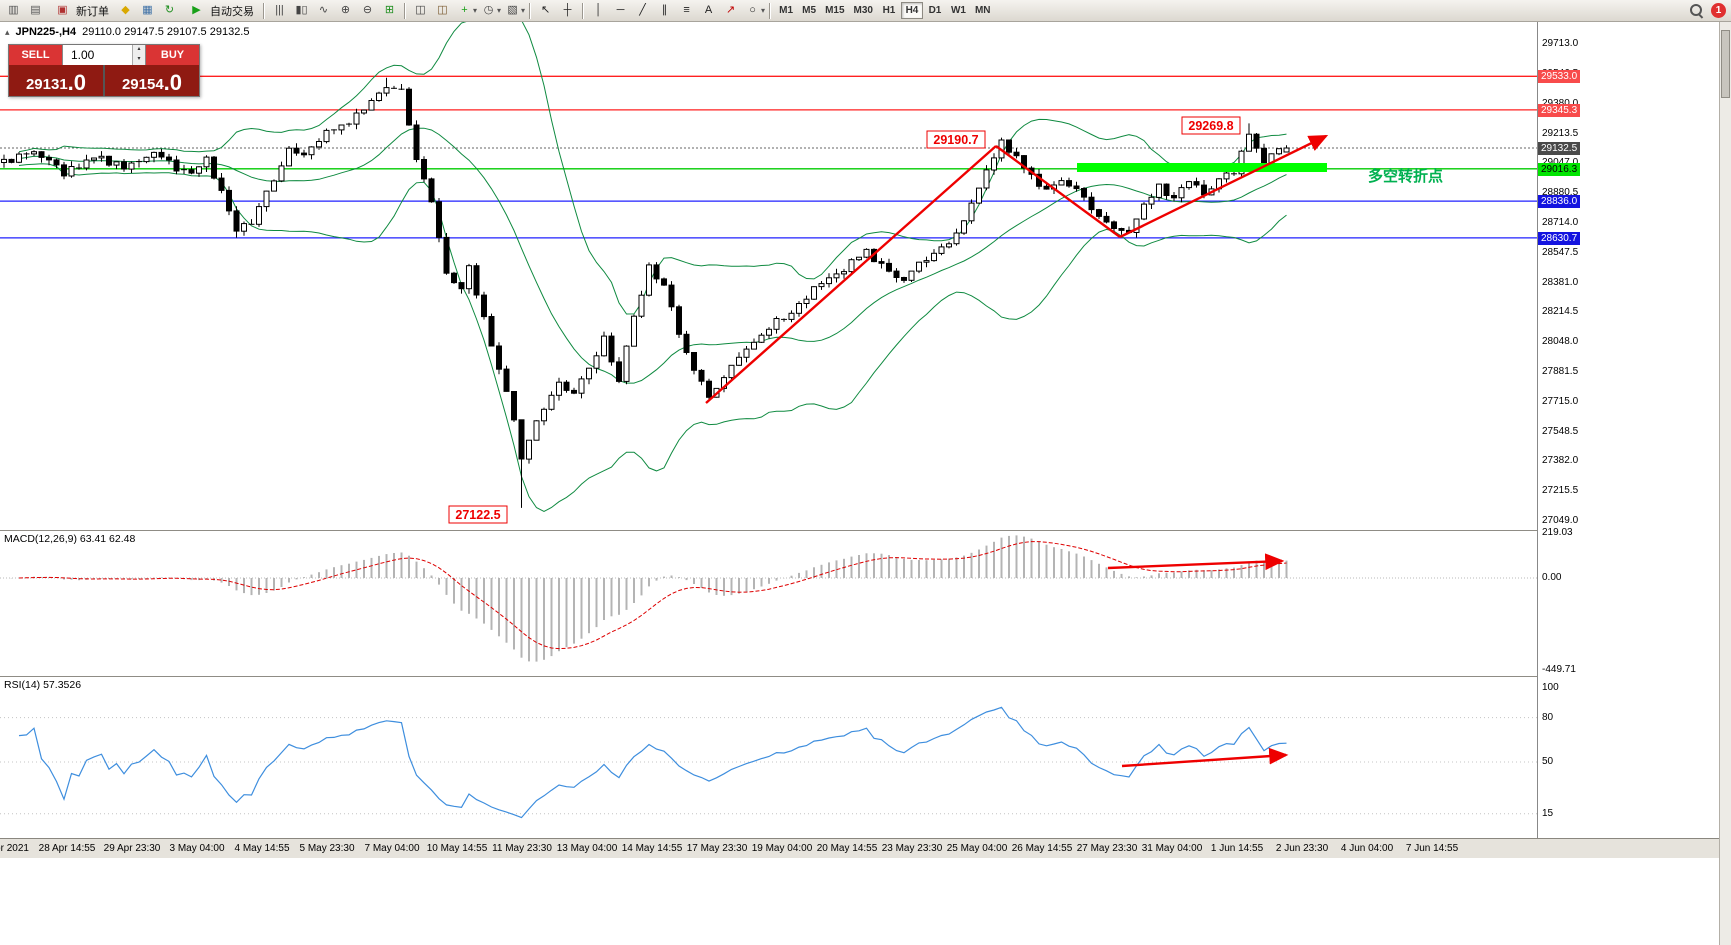 This screenshot has height=945, width=1731. Describe the element at coordinates (442, 10) in the screenshot. I see `indicator-window-icon: ◫` at that location.